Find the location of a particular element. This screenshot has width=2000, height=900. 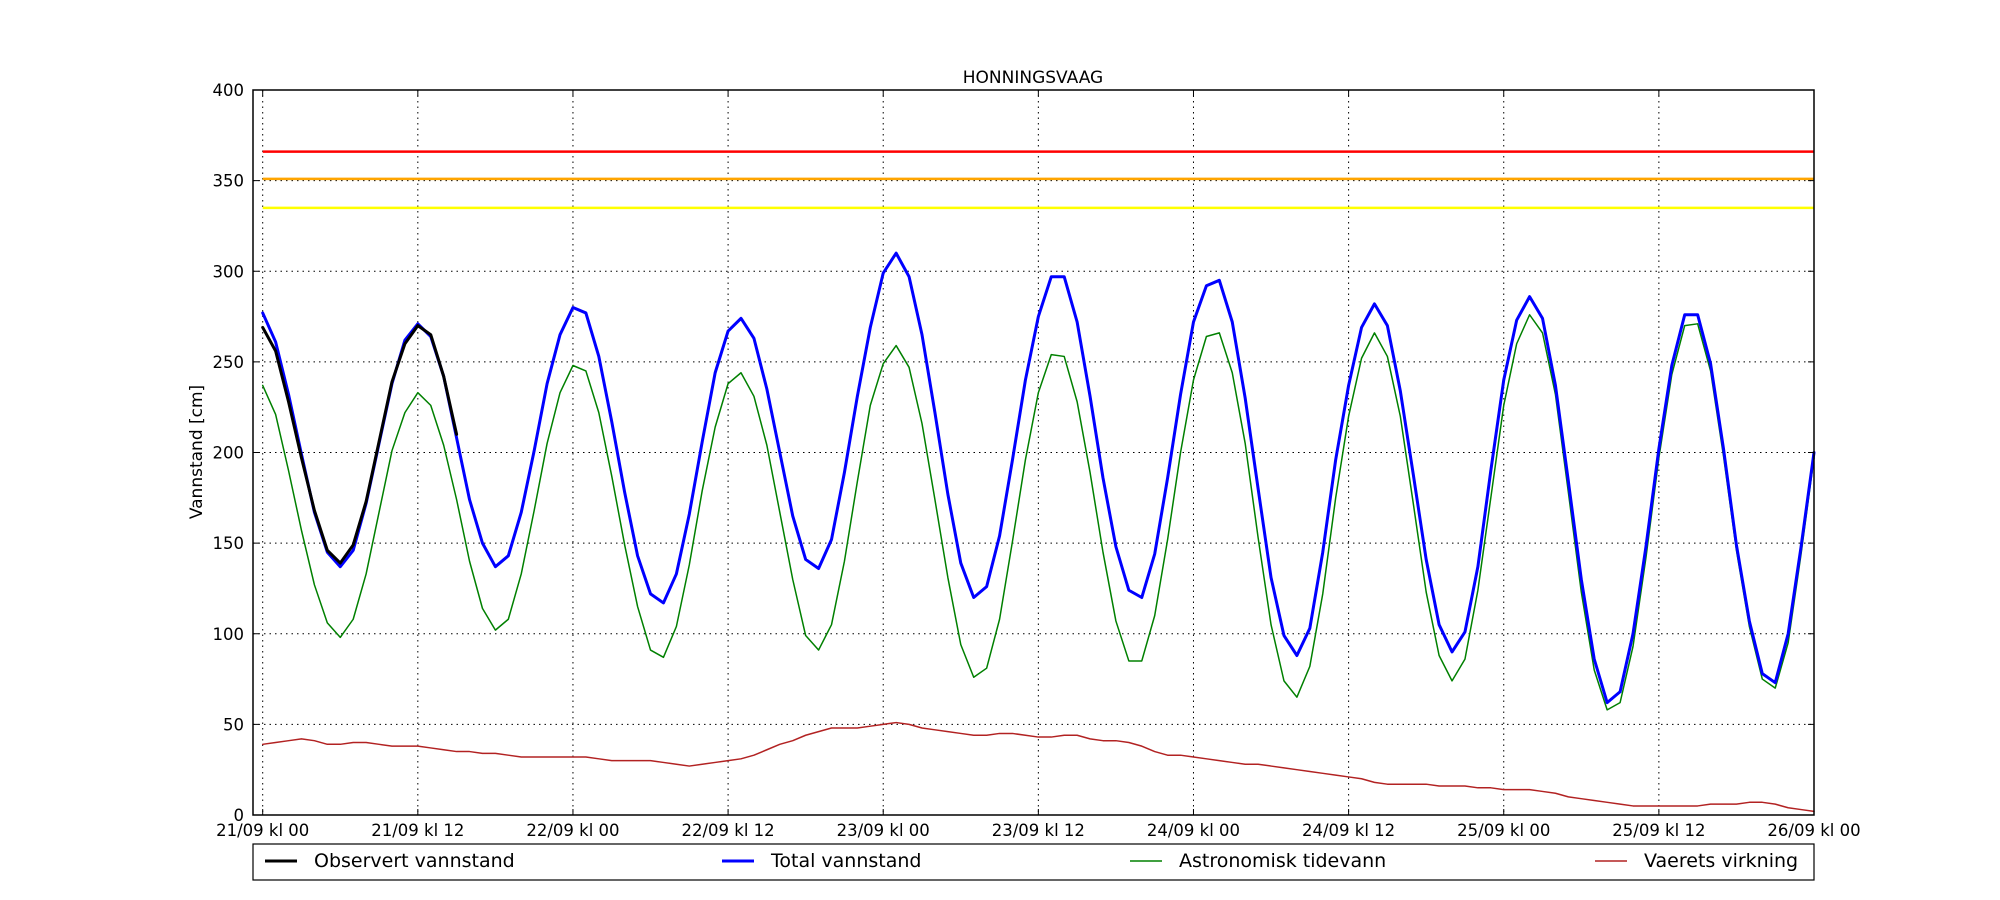

x-tick-label: 25/09 kl 12 is located at coordinates (1658, 830).